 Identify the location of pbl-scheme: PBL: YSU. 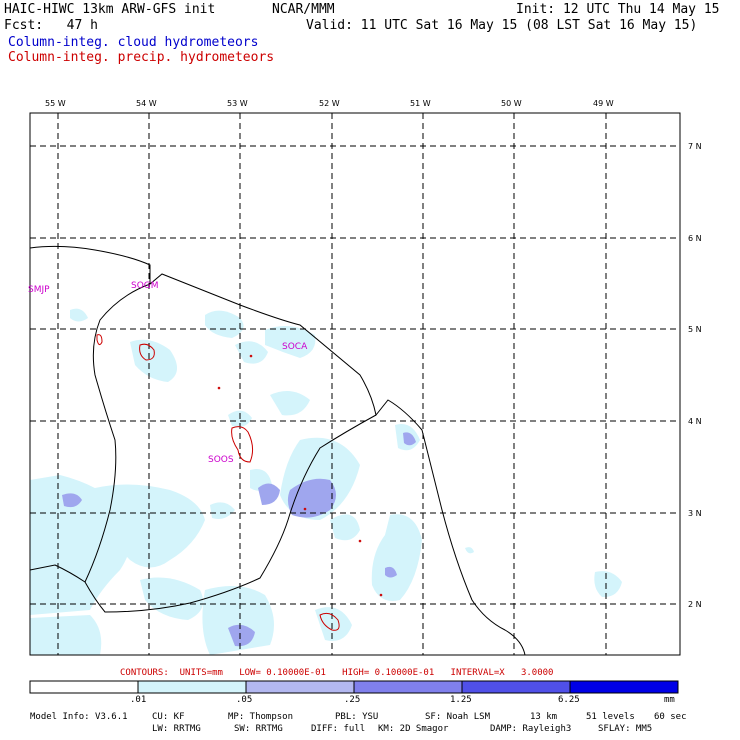
(357, 717).